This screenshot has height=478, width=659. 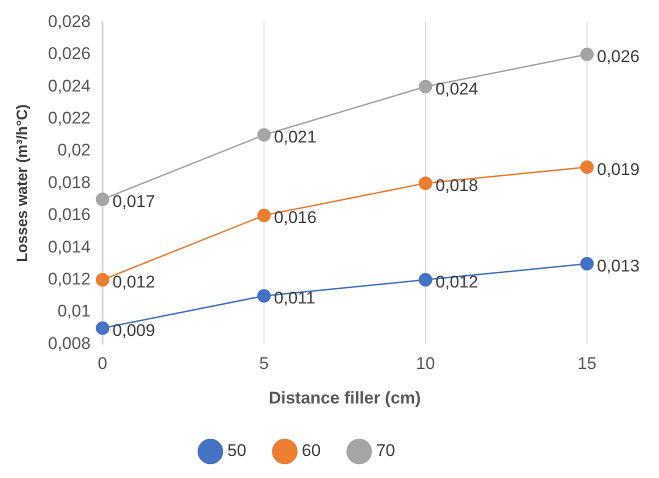 What do you see at coordinates (344, 398) in the screenshot?
I see `x-axis-title: Distance filler (cm)` at bounding box center [344, 398].